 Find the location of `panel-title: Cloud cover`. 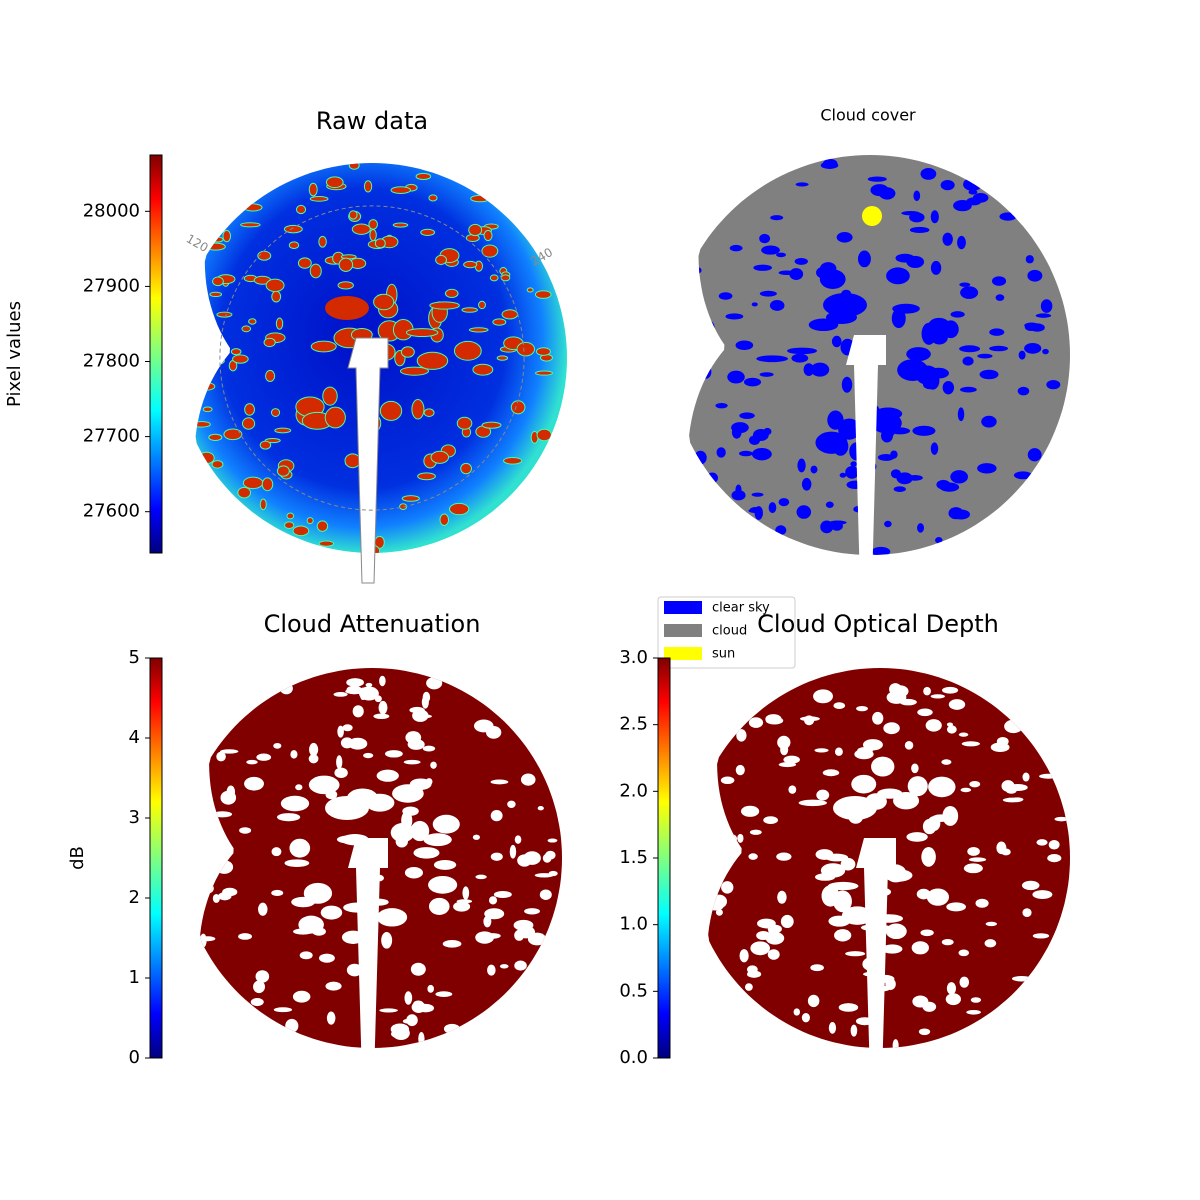

panel-title: Cloud cover is located at coordinates (868, 115).